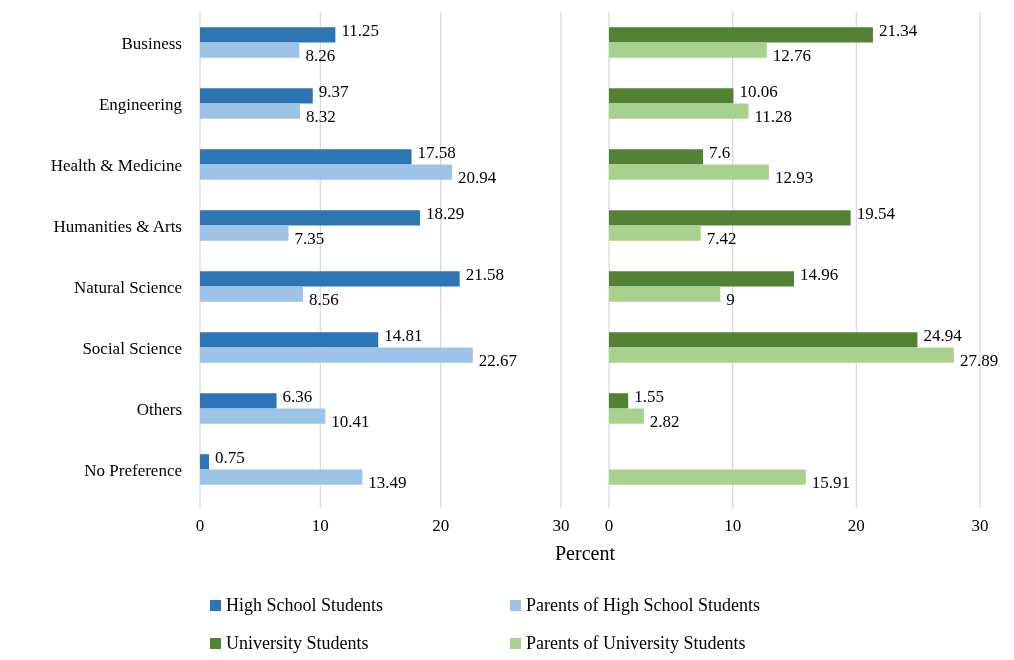 The height and width of the screenshot is (660, 1014). What do you see at coordinates (117, 226) in the screenshot?
I see `y-tick-label: Humanities & Arts` at bounding box center [117, 226].